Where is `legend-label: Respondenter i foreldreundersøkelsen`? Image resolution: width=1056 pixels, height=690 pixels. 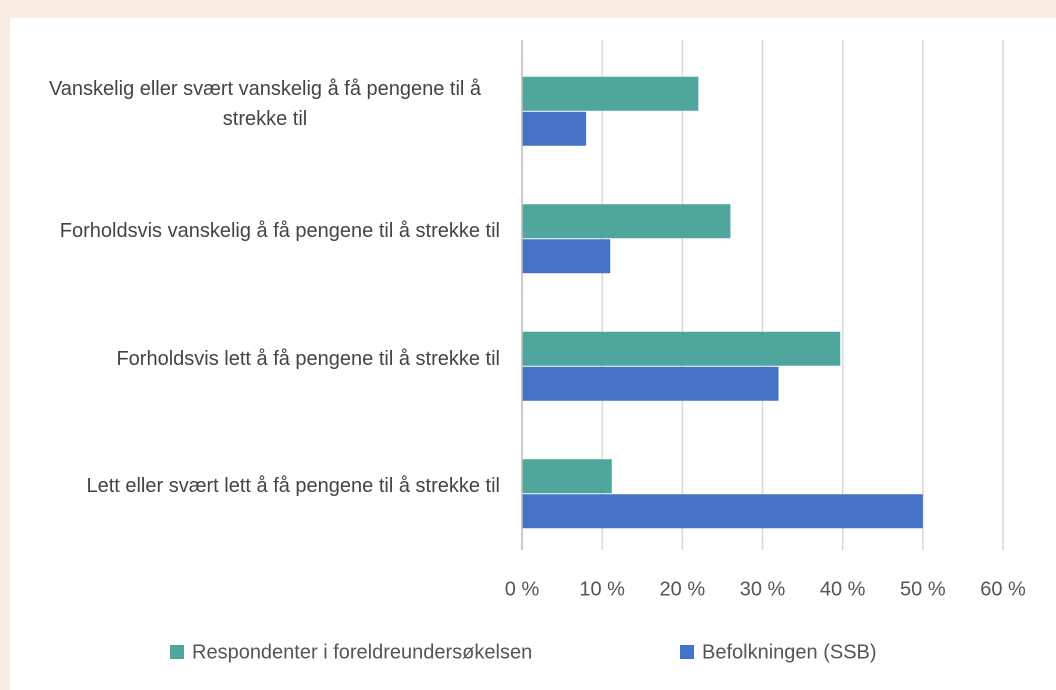 legend-label: Respondenter i foreldreundersøkelsen is located at coordinates (362, 652).